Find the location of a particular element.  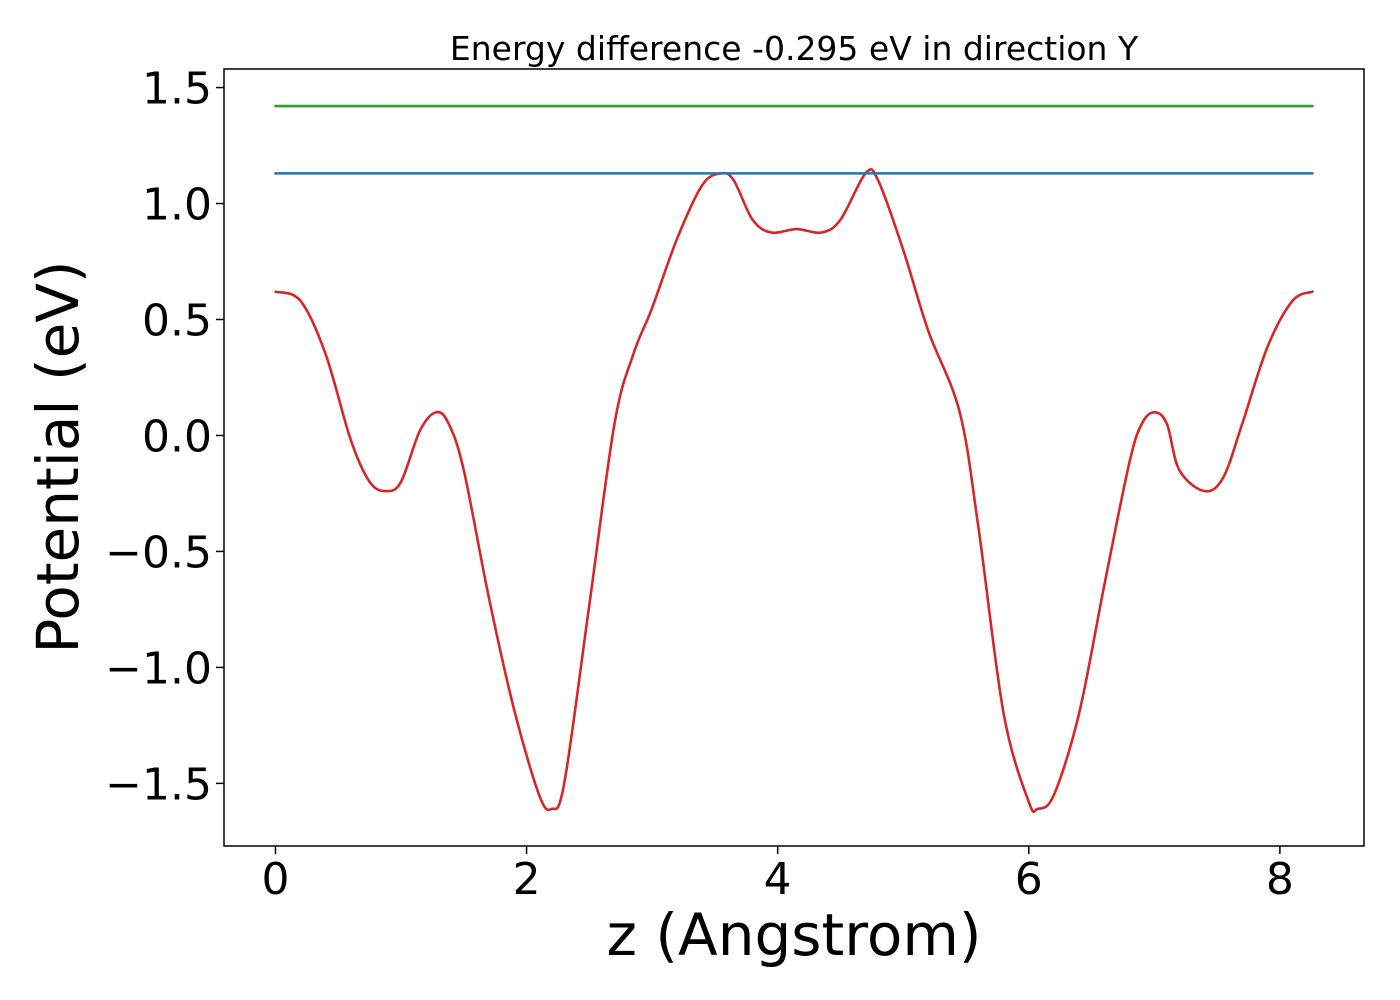

y-tick-label: −0.5 is located at coordinates (158, 552).